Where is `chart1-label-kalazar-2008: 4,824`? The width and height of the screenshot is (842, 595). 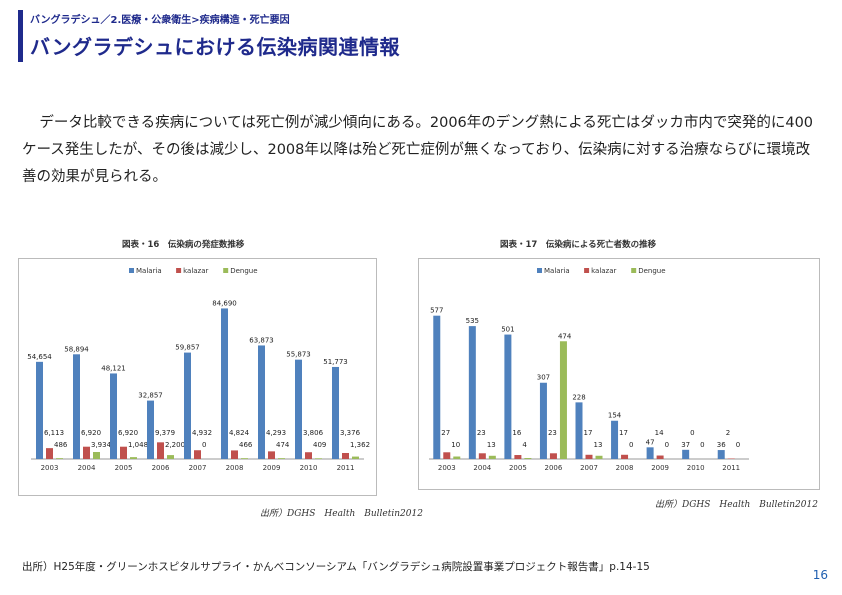 chart1-label-kalazar-2008: 4,824 is located at coordinates (239, 433).